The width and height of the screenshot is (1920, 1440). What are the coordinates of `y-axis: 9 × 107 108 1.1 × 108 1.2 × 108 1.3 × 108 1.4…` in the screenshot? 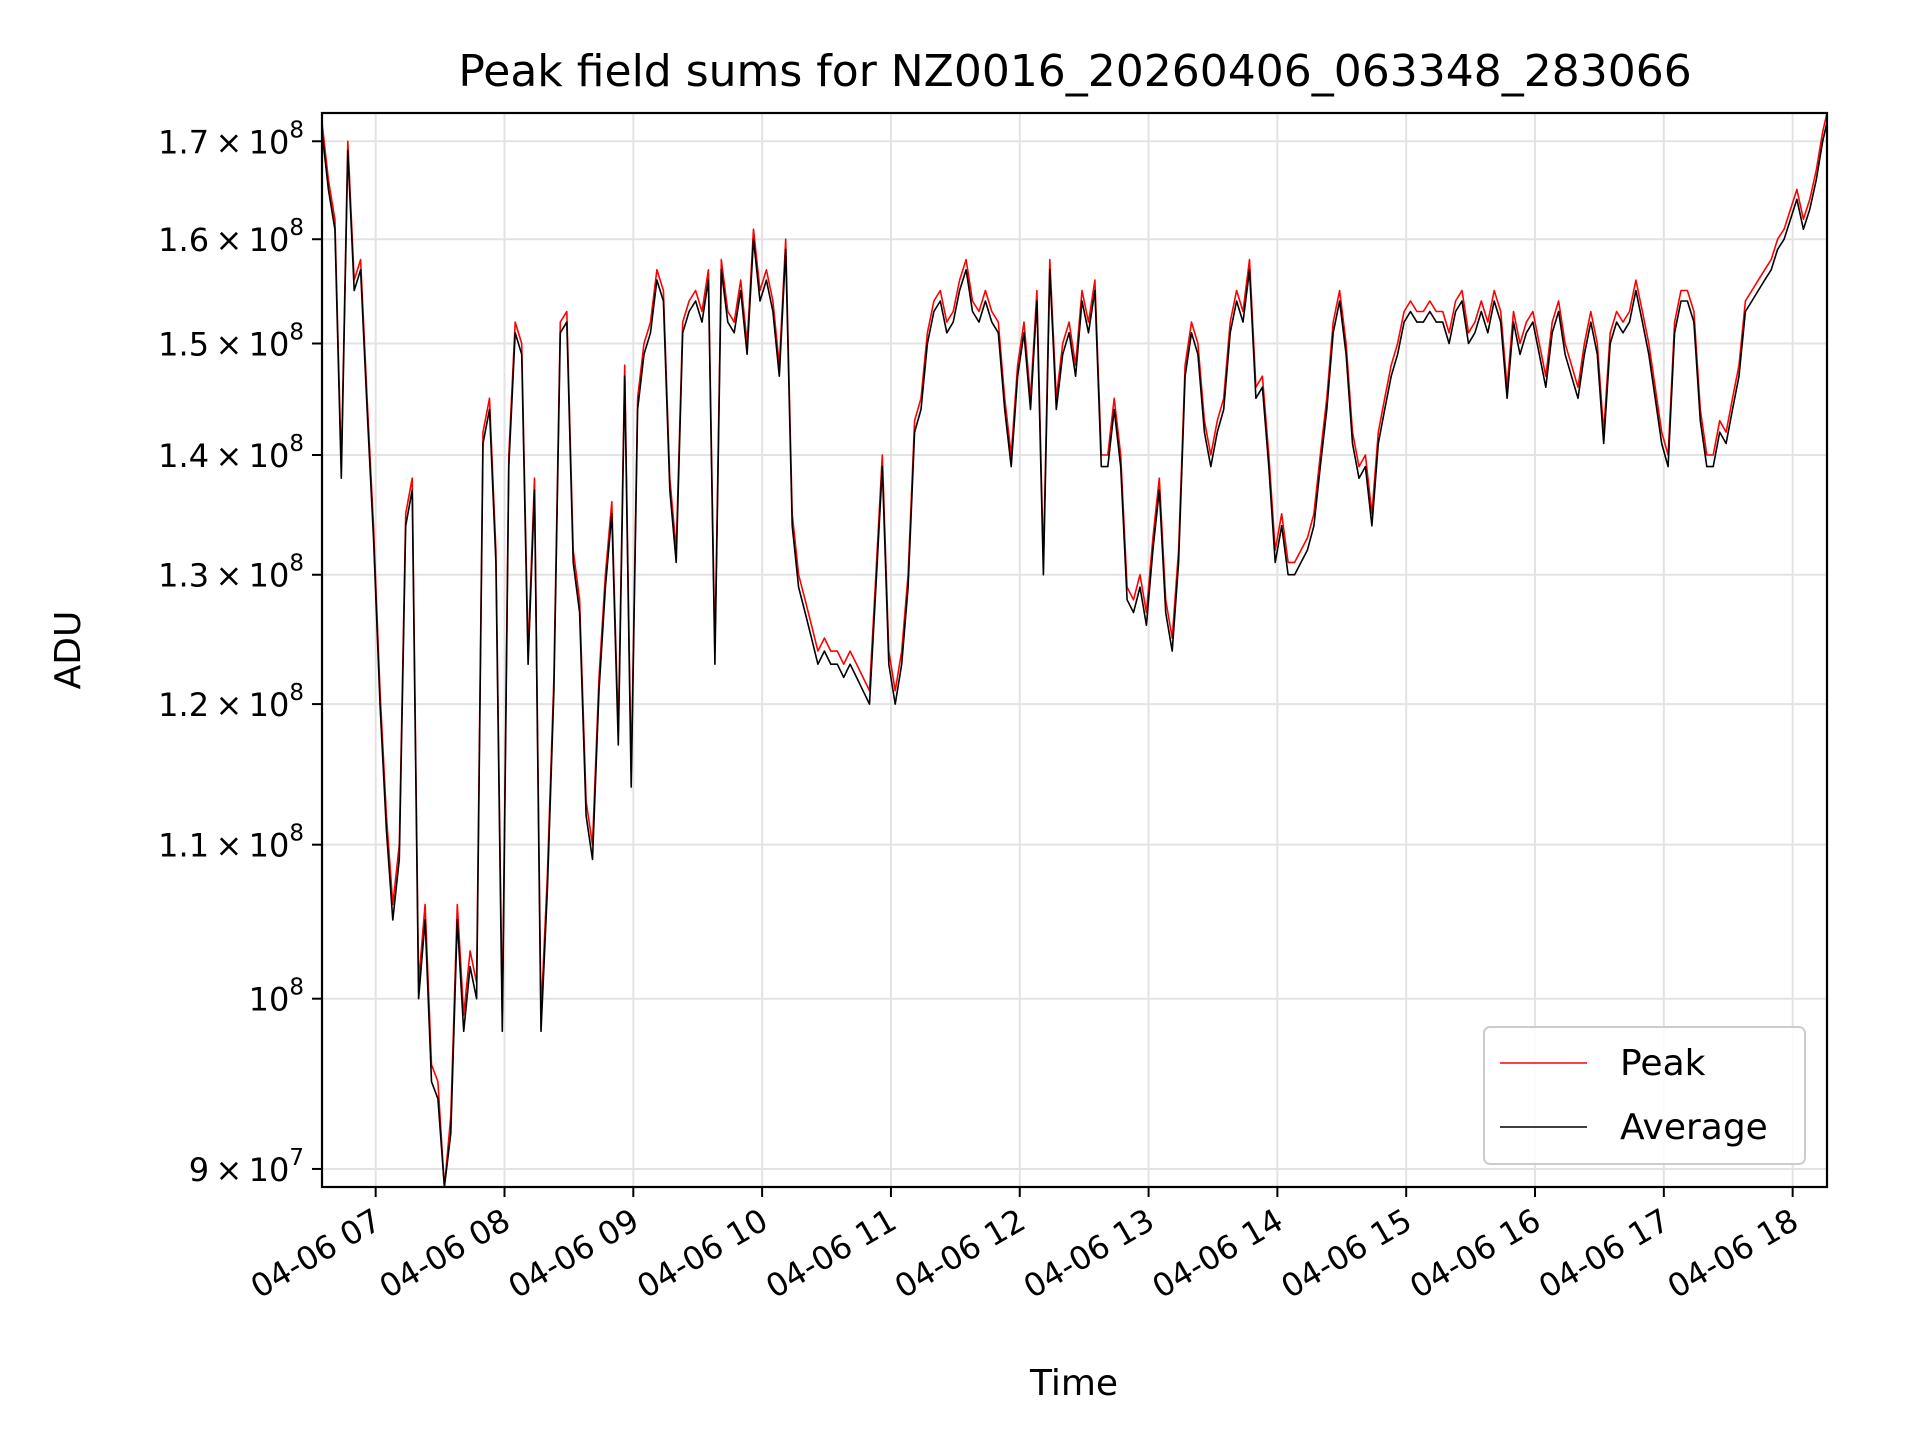 It's located at (240, 653).